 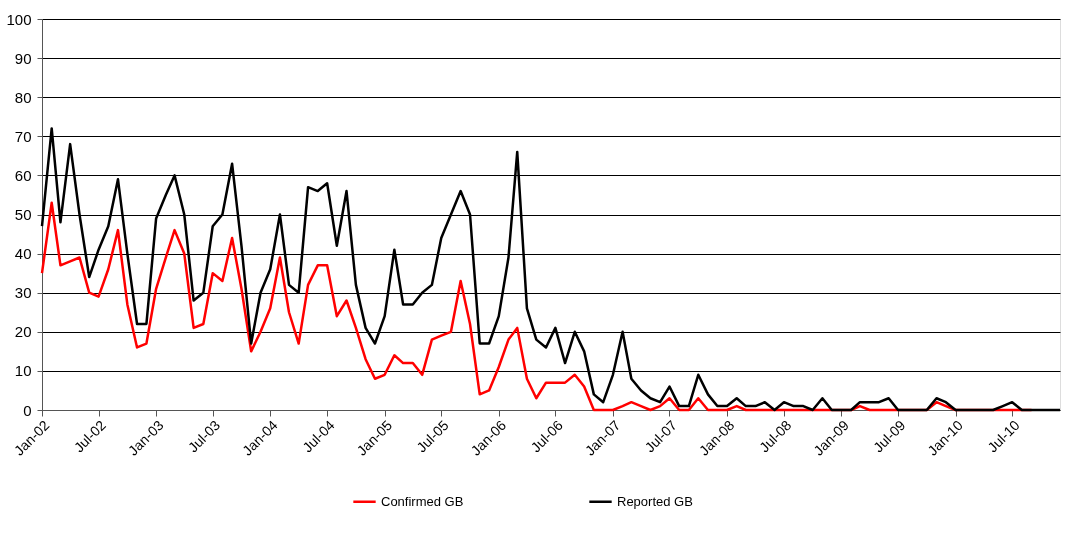 I want to click on y-tick-label: 10, so click(x=23, y=371).